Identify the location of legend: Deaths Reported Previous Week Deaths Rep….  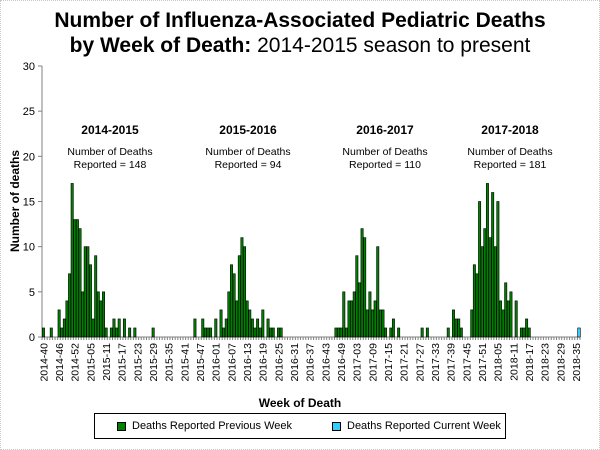
(300, 426).